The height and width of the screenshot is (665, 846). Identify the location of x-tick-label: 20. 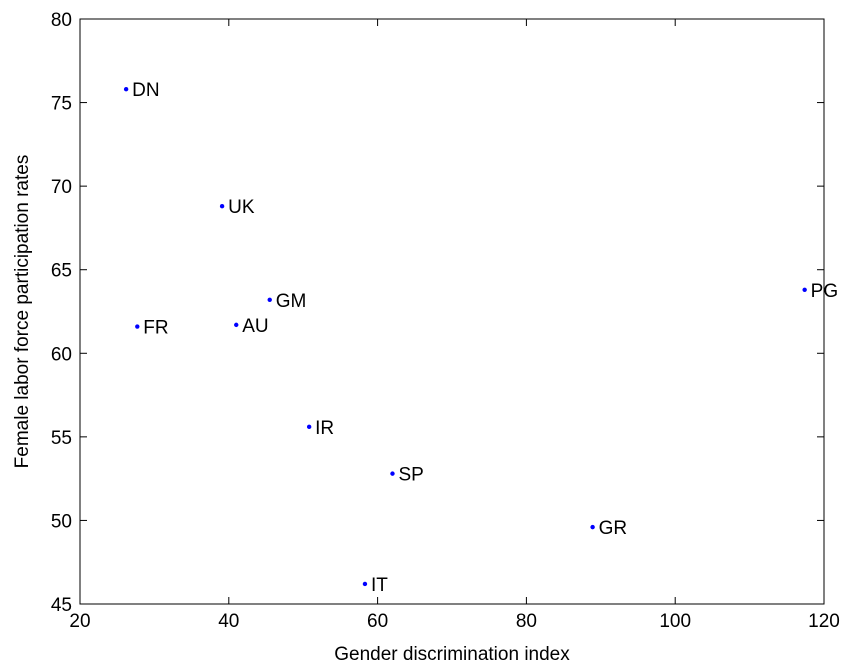
(79, 621).